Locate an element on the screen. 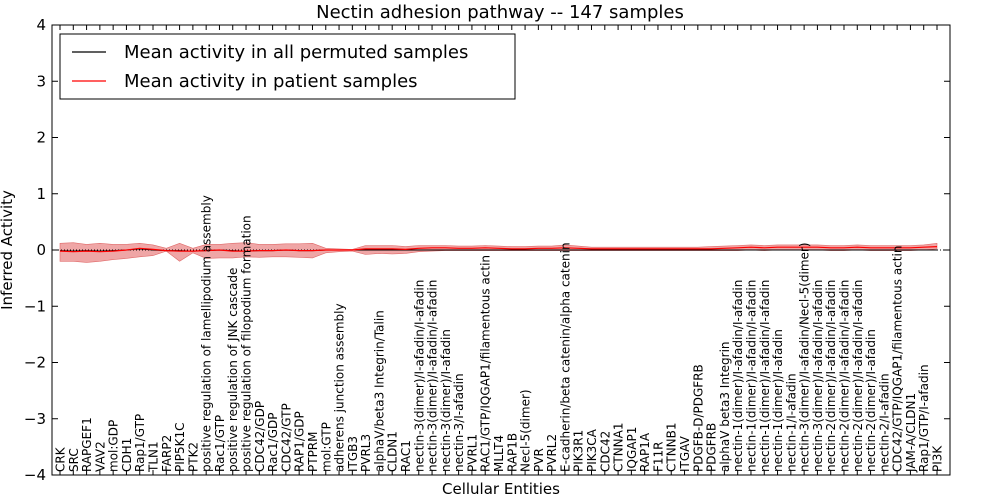 Image resolution: width=1000 pixels, height=500 pixels. category-label: CDC42 is located at coordinates (605, 451).